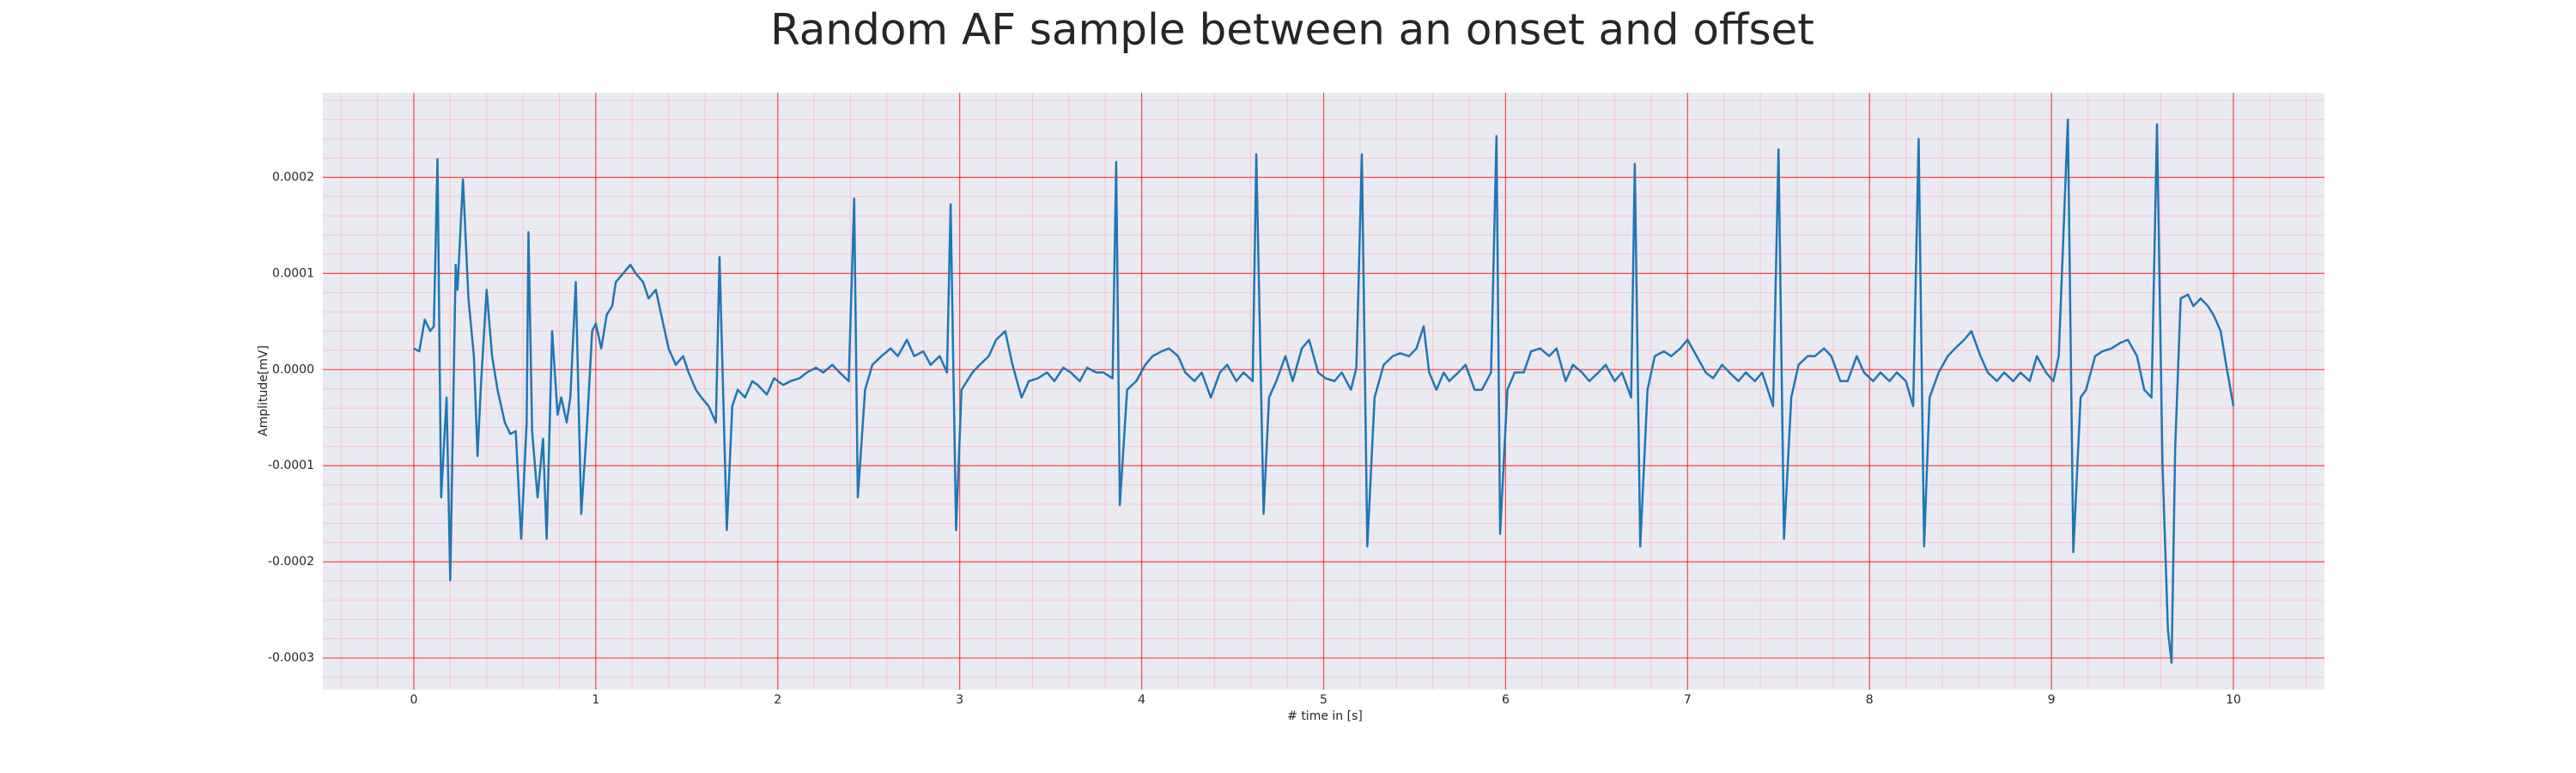 The height and width of the screenshot is (773, 2576). What do you see at coordinates (1506, 700) in the screenshot?
I see `x-tick-label: 6` at bounding box center [1506, 700].